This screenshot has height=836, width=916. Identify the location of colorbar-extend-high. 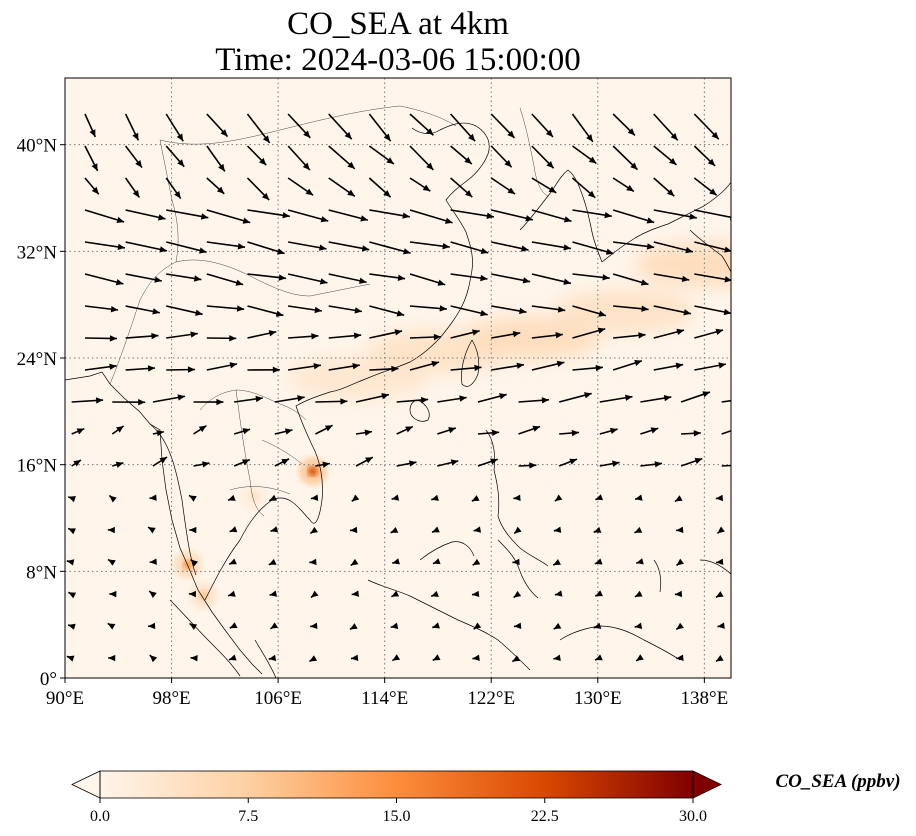
(707, 784).